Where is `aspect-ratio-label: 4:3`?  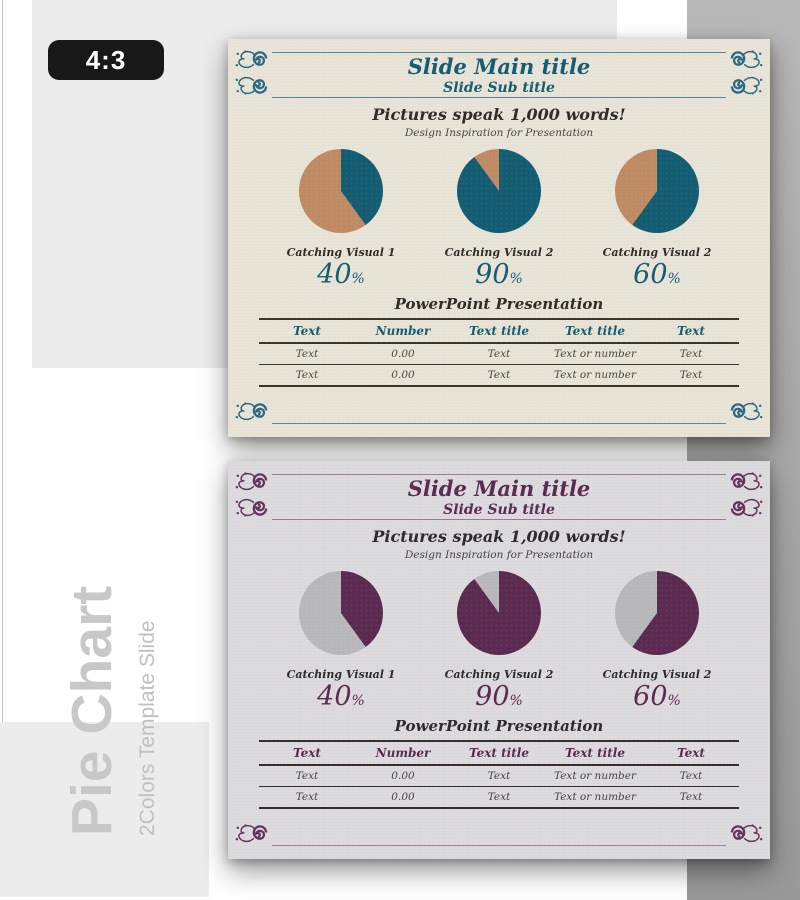
aspect-ratio-label: 4:3 is located at coordinates (106, 59).